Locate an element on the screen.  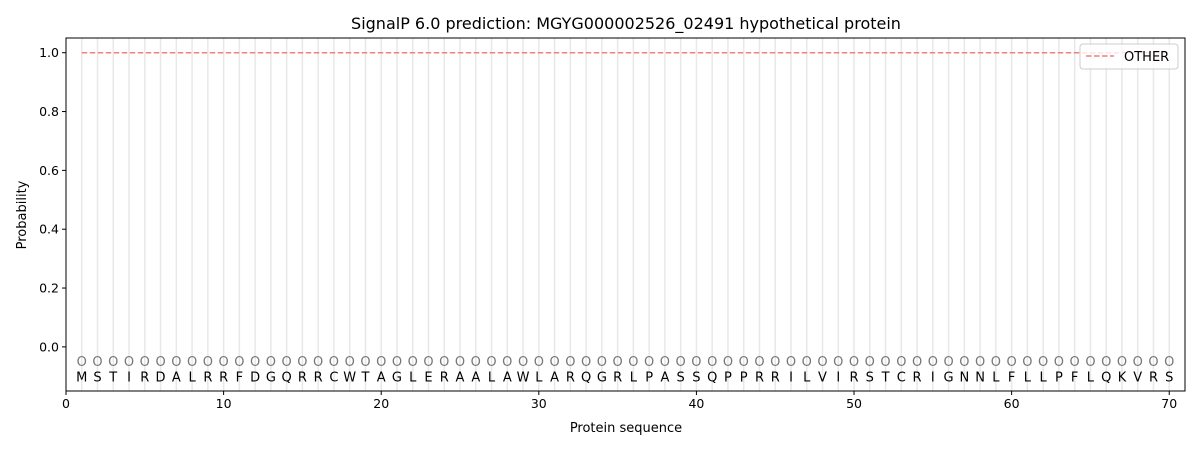
region-label-66: O is located at coordinates (1106, 362).